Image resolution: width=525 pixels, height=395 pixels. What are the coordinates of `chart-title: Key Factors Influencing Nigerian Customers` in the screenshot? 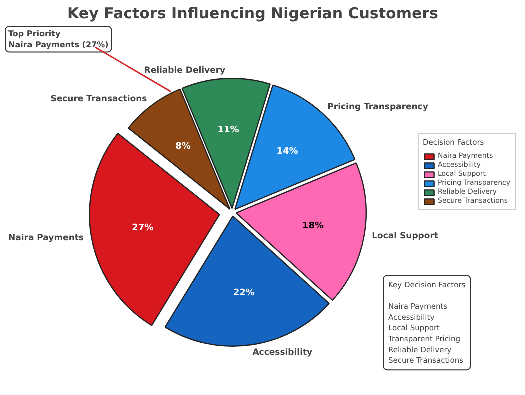 It's located at (253, 13).